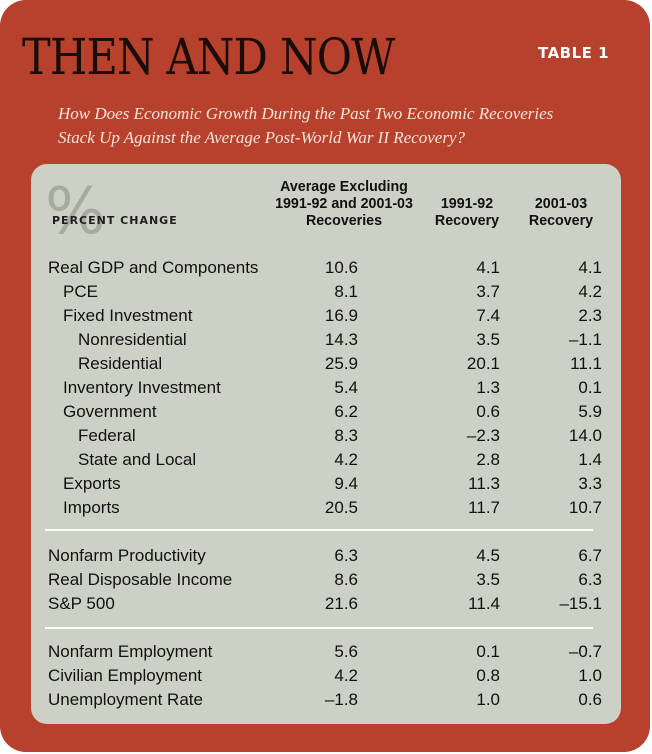 The height and width of the screenshot is (754, 652). What do you see at coordinates (341, 603) in the screenshot?
I see `row-value: 21.6` at bounding box center [341, 603].